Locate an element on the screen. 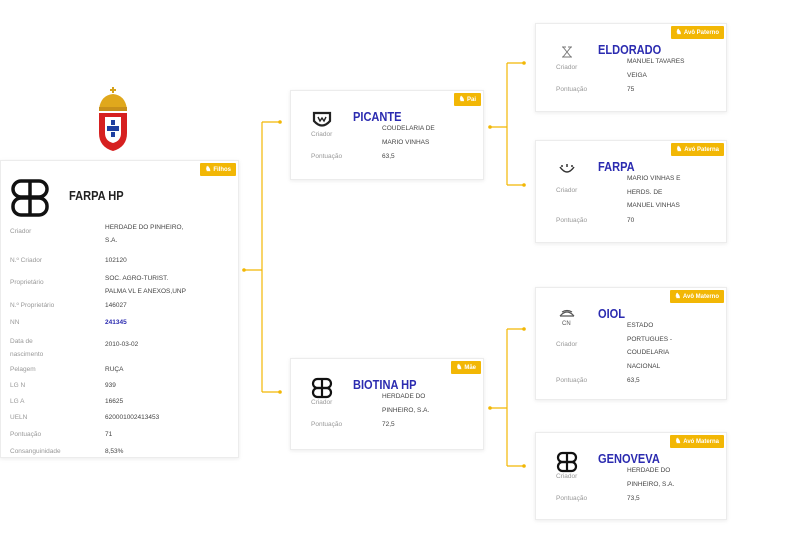  horse-name-link: PICANTE is located at coordinates (377, 116).